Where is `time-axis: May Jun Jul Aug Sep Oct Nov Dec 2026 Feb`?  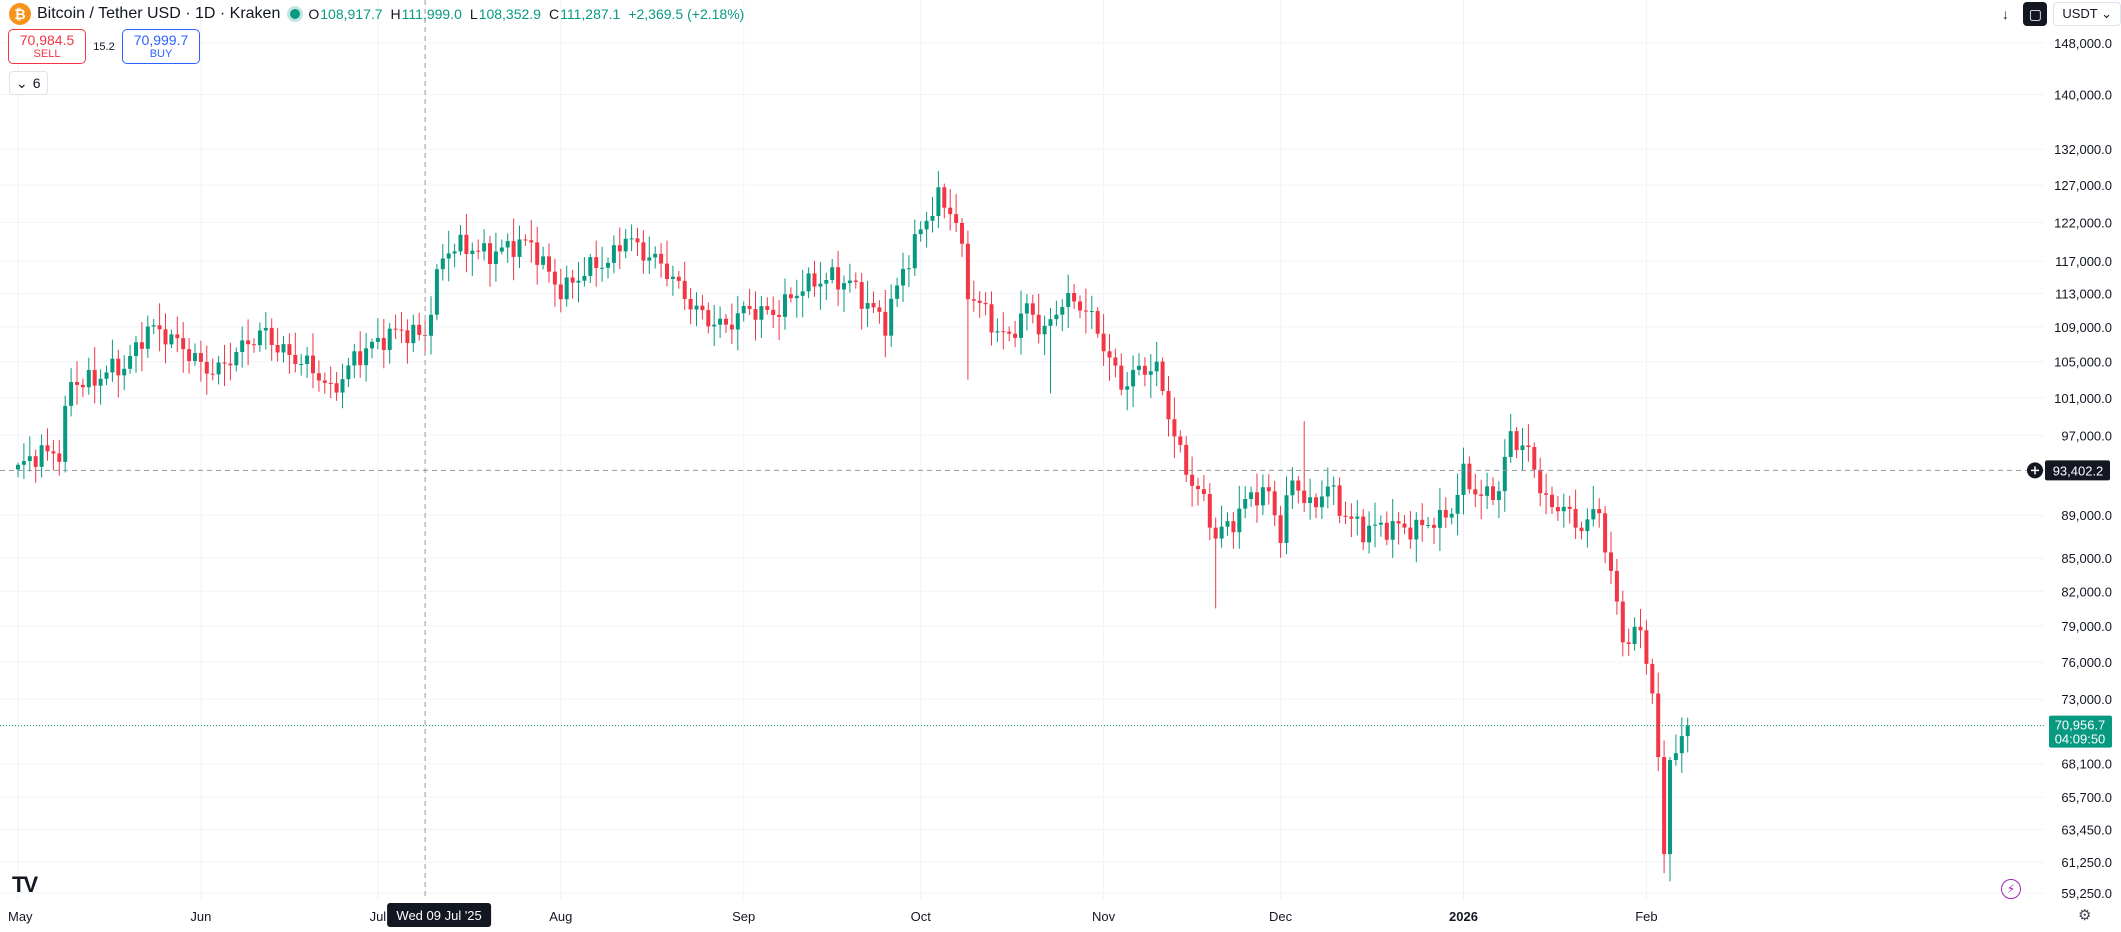
time-axis: May Jun Jul Aug Sep Oct Nov Dec 2026 Feb is located at coordinates (833, 916).